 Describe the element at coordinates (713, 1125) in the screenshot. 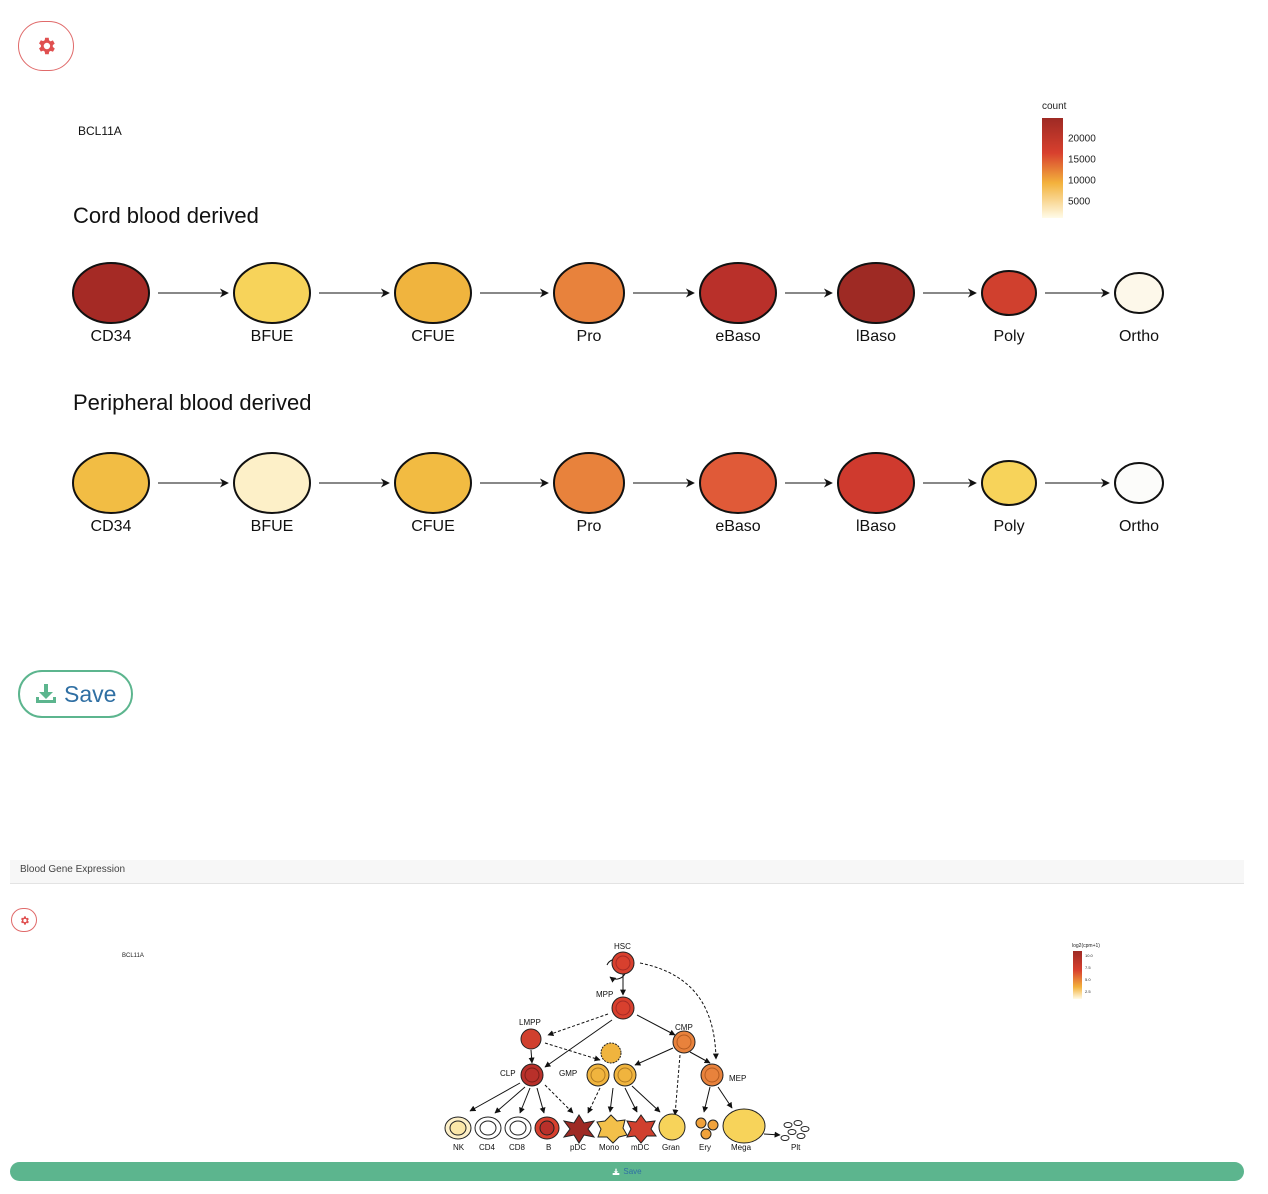

I see `cell-ery-b` at that location.